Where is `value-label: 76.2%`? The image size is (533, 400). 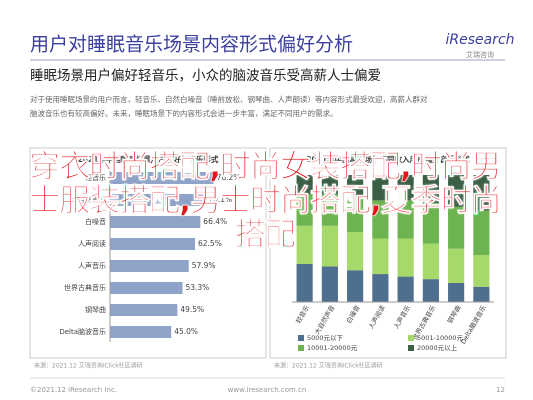 value-label: 76.2% is located at coordinates (229, 177).